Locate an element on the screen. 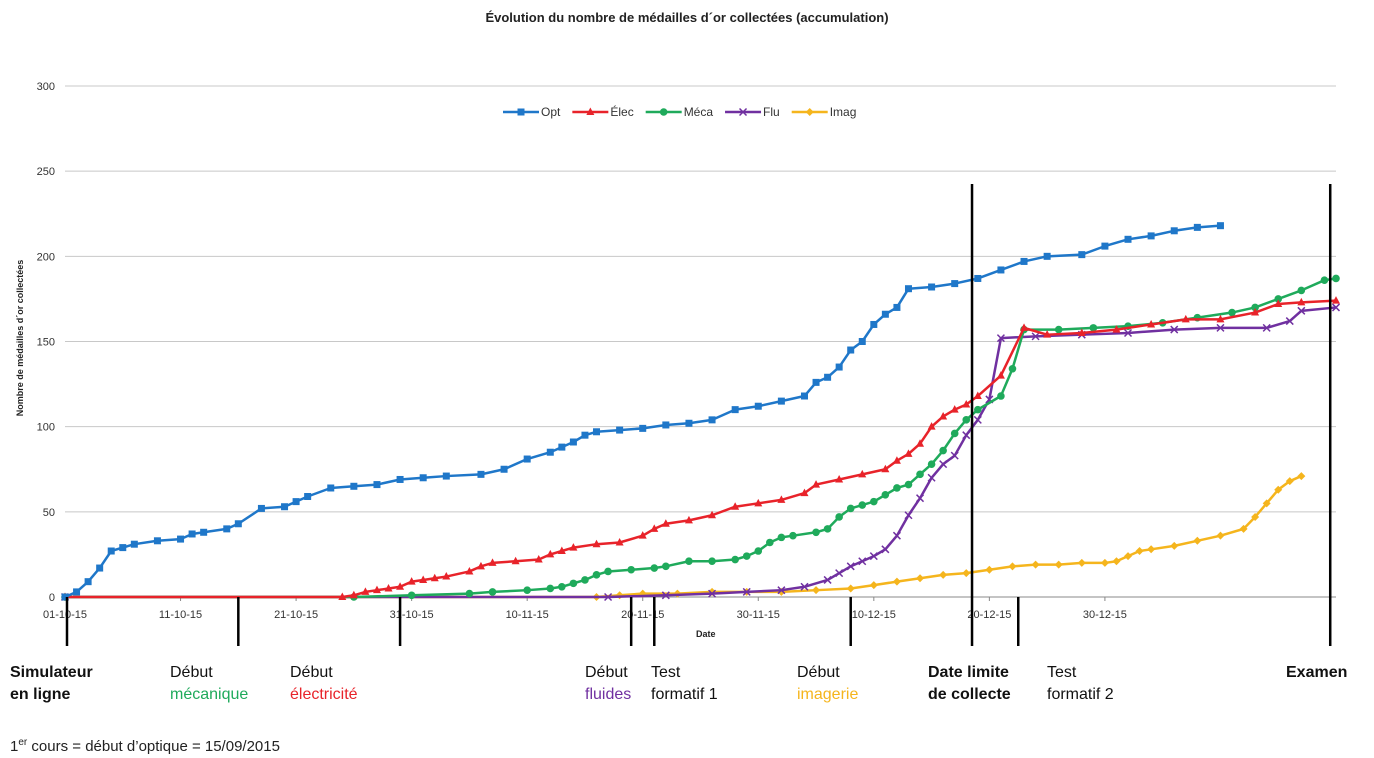  y-tick-label: 50 is located at coordinates (49, 513).